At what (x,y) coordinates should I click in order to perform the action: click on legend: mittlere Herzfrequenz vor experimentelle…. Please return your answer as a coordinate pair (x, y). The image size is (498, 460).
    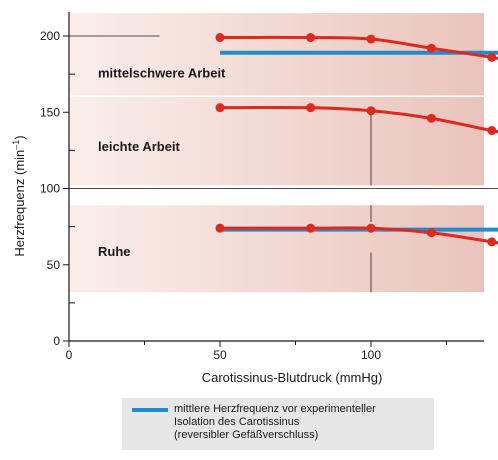
    Looking at the image, I should click on (278, 424).